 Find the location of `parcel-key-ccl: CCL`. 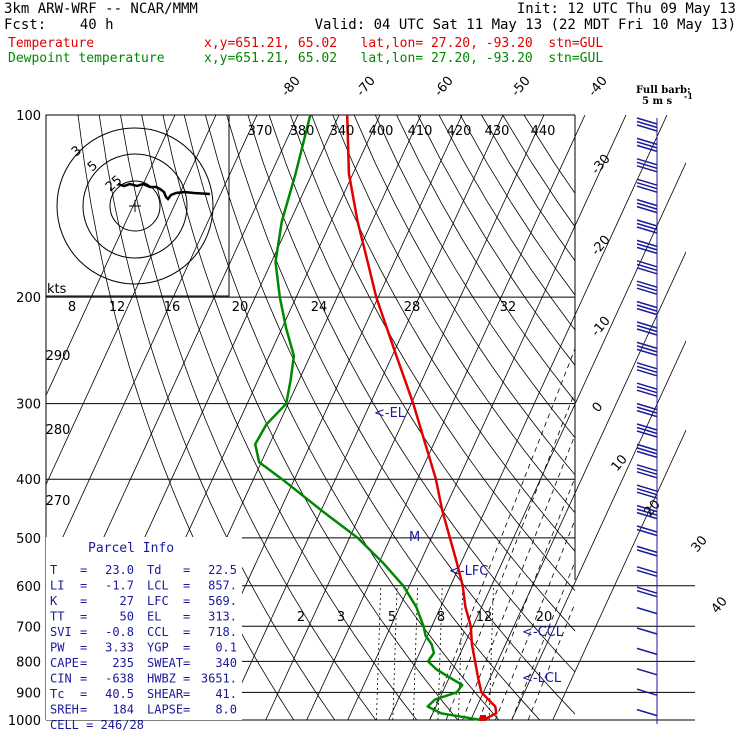

parcel-key-ccl: CCL is located at coordinates (158, 632).